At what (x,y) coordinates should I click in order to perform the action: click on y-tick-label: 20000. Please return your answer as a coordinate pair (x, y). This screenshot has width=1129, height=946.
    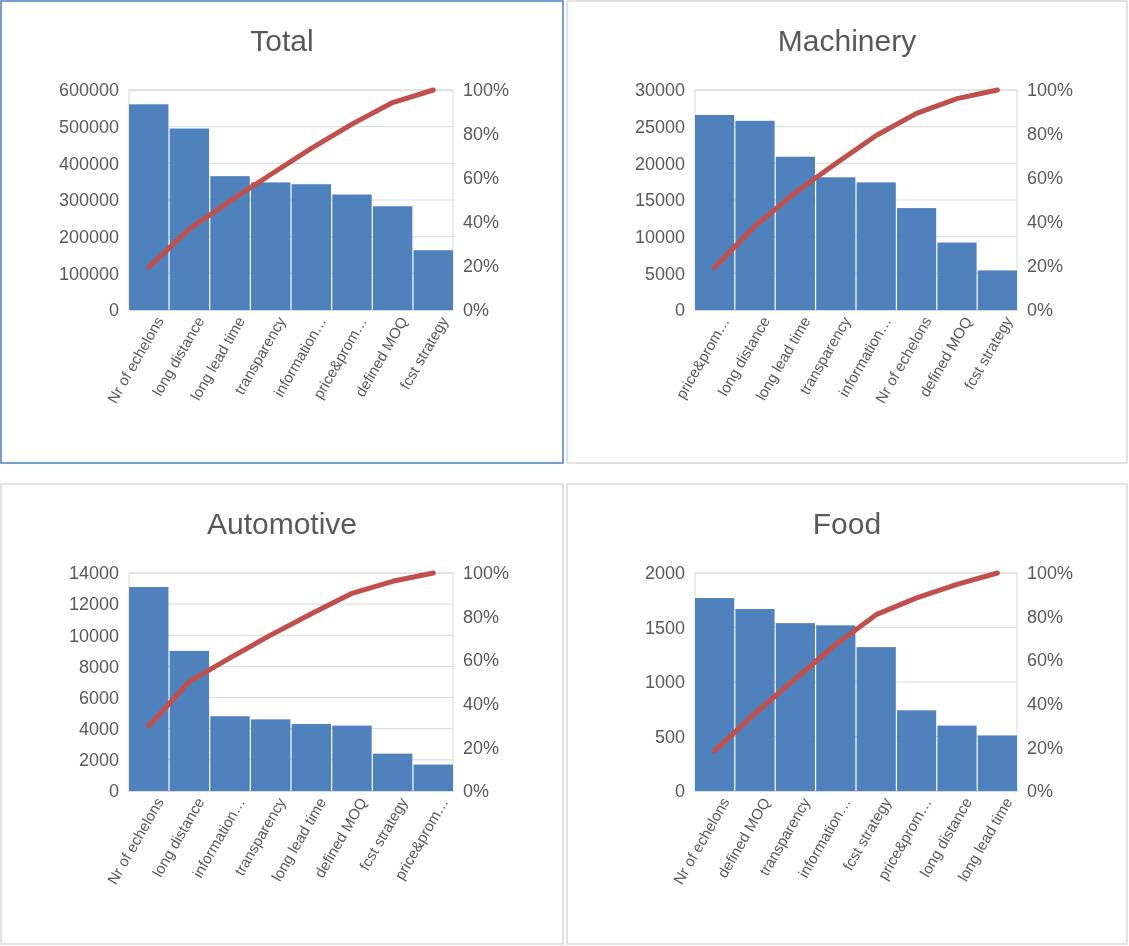
    Looking at the image, I should click on (659, 163).